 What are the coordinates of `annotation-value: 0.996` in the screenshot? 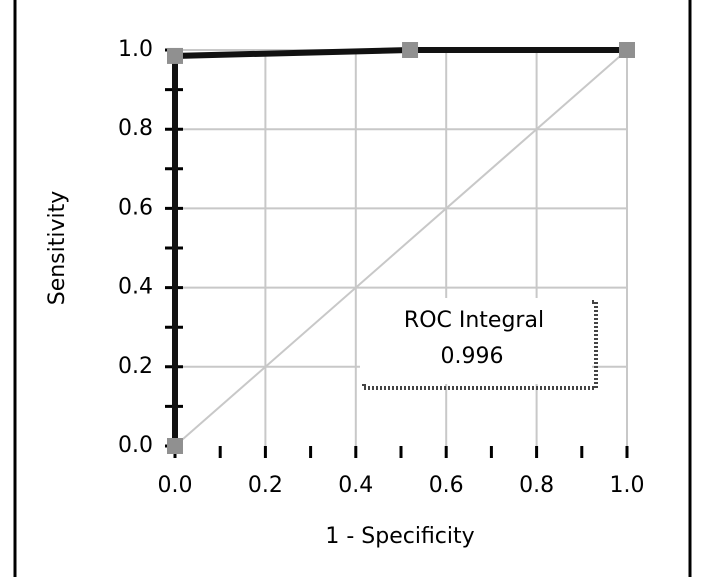 It's located at (472, 356).